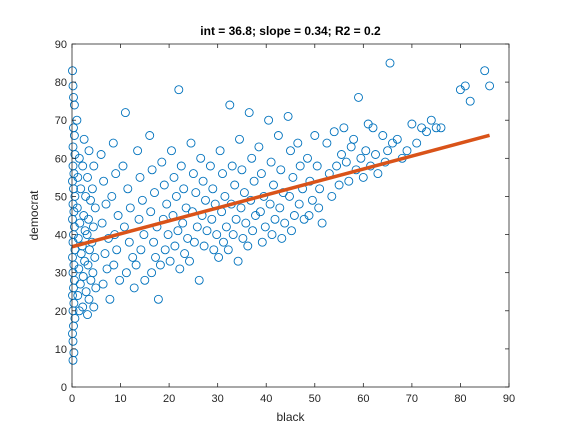 The height and width of the screenshot is (437, 572). I want to click on y-tick-label: 90, so click(61, 45).